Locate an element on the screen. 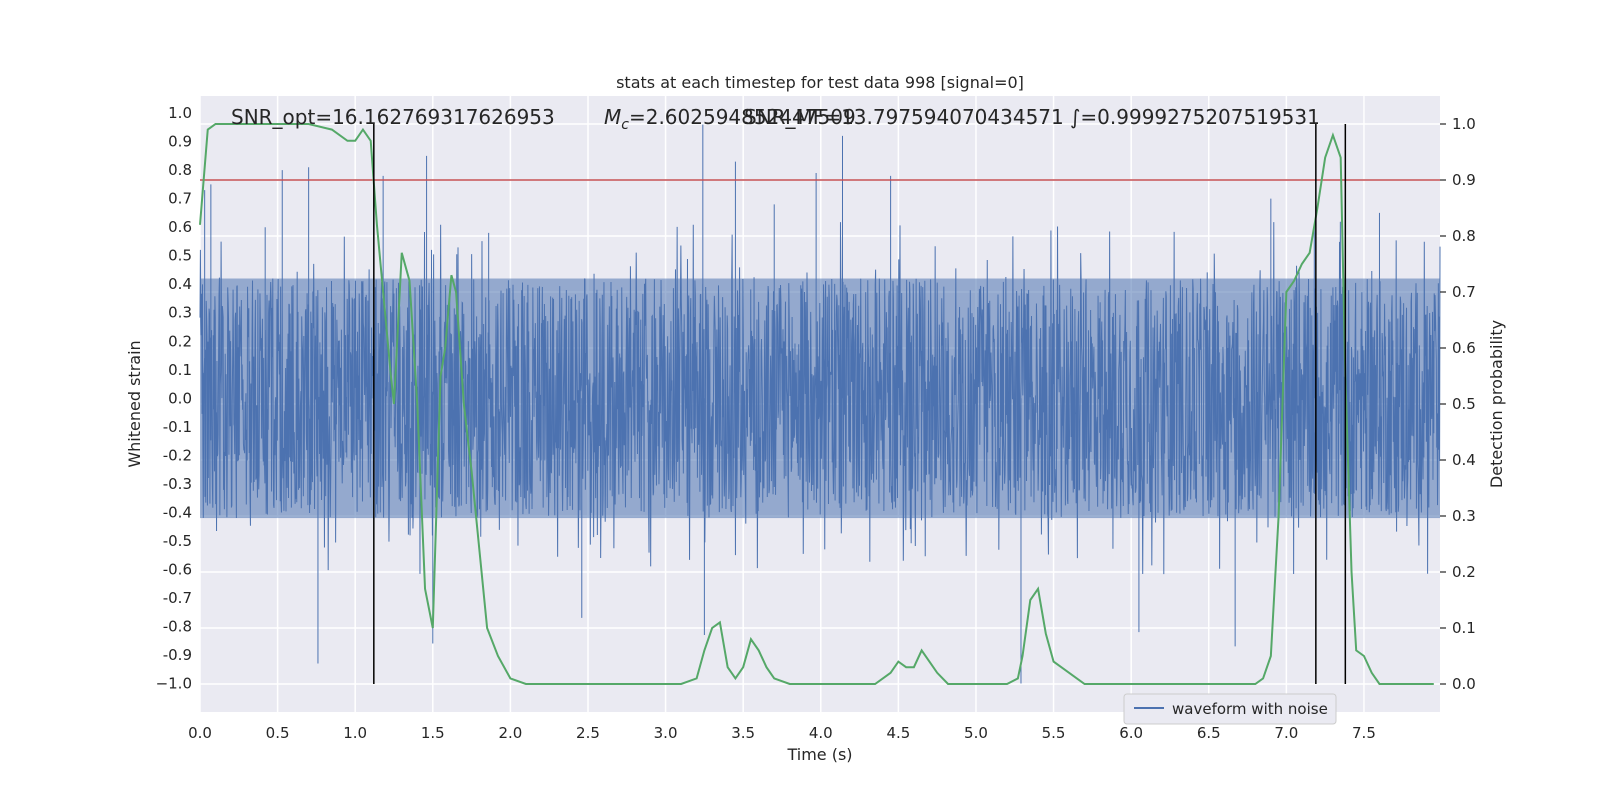 The image size is (1600, 800). y-left-tick-label: 0.2 is located at coordinates (180, 341).